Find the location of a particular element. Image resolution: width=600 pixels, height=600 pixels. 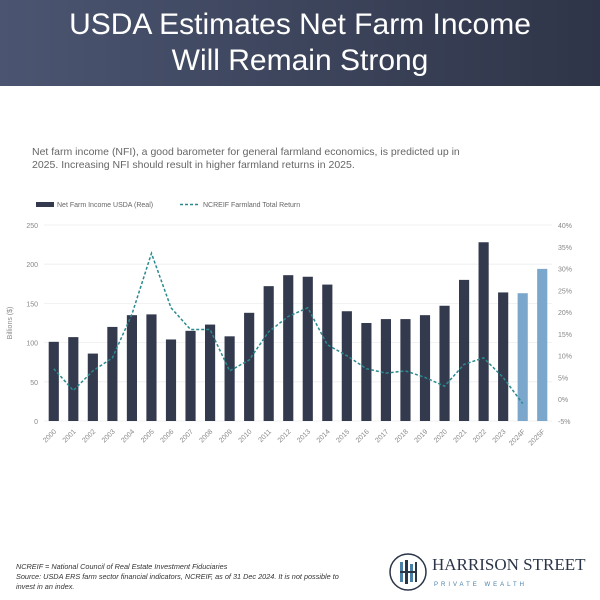

bar-2015 is located at coordinates (346, 366).